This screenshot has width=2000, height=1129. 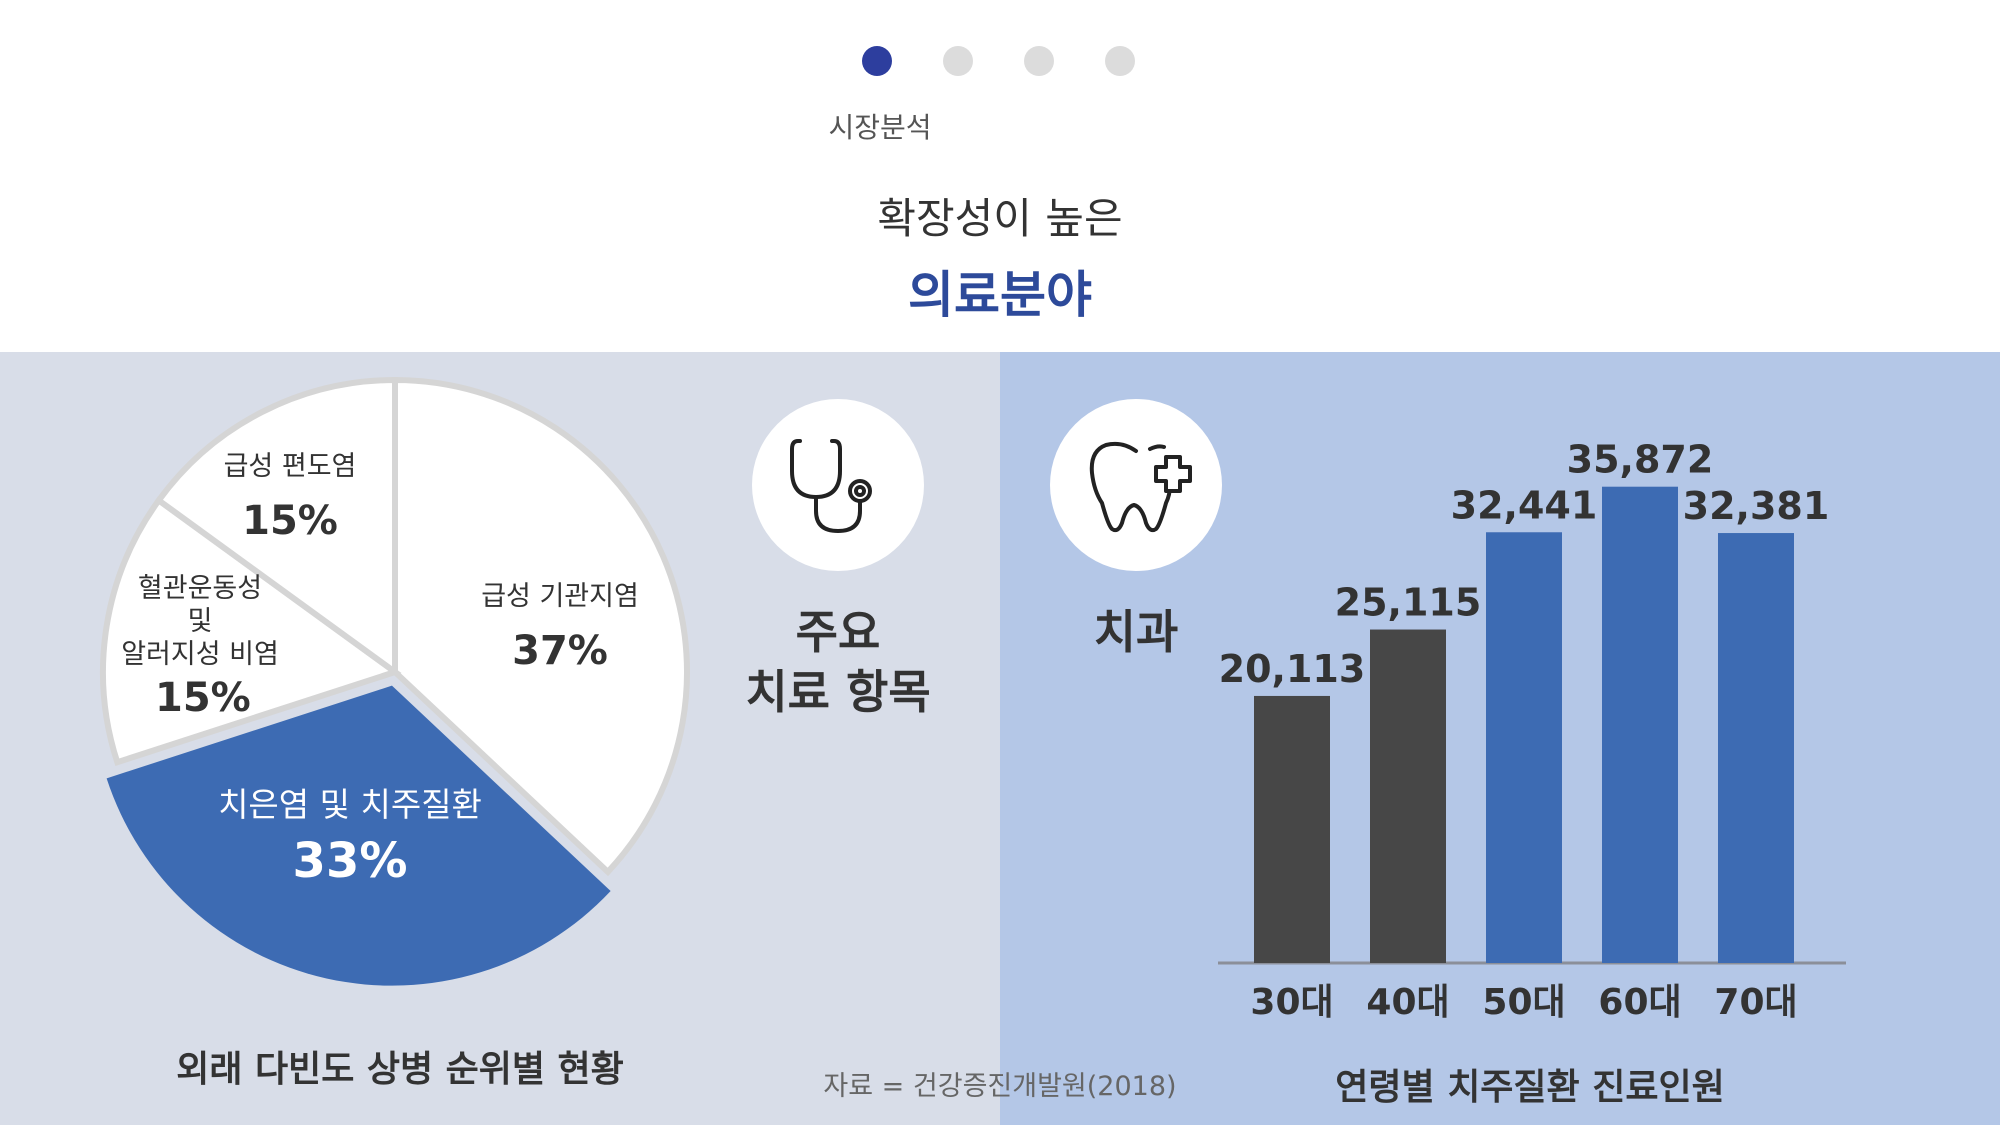 I want to click on bar-60대, so click(x=1640, y=724).